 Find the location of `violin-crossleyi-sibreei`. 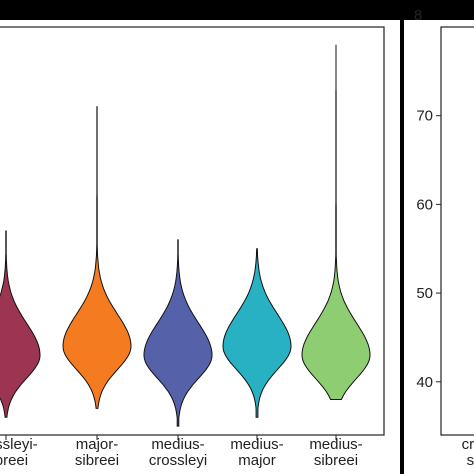

violin-crossleyi-sibreei is located at coordinates (20, 324).